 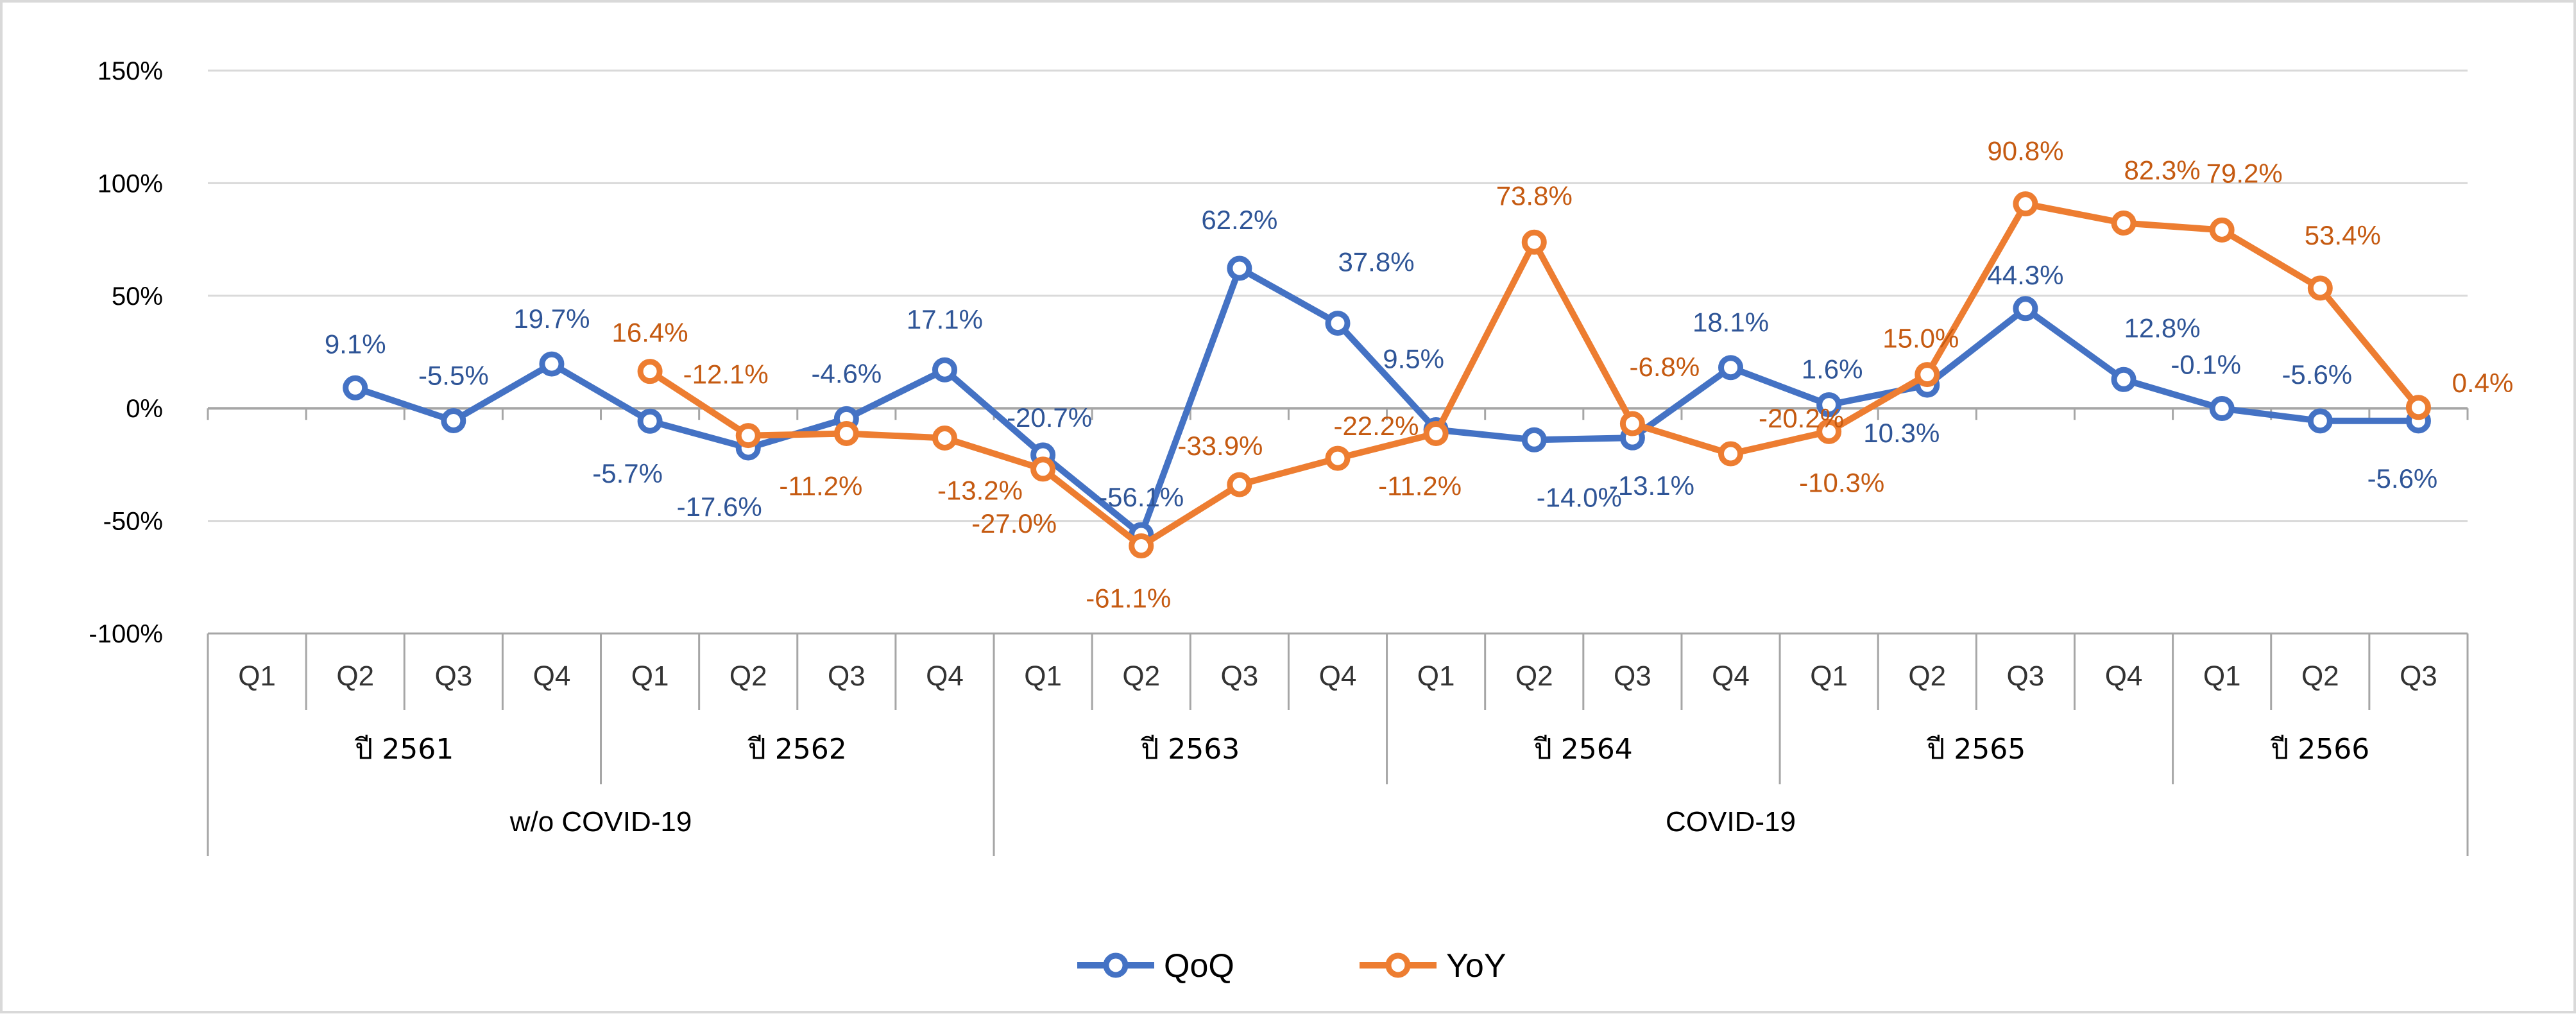 What do you see at coordinates (1128, 598) in the screenshot?
I see `data-label-yoy: -61.1%` at bounding box center [1128, 598].